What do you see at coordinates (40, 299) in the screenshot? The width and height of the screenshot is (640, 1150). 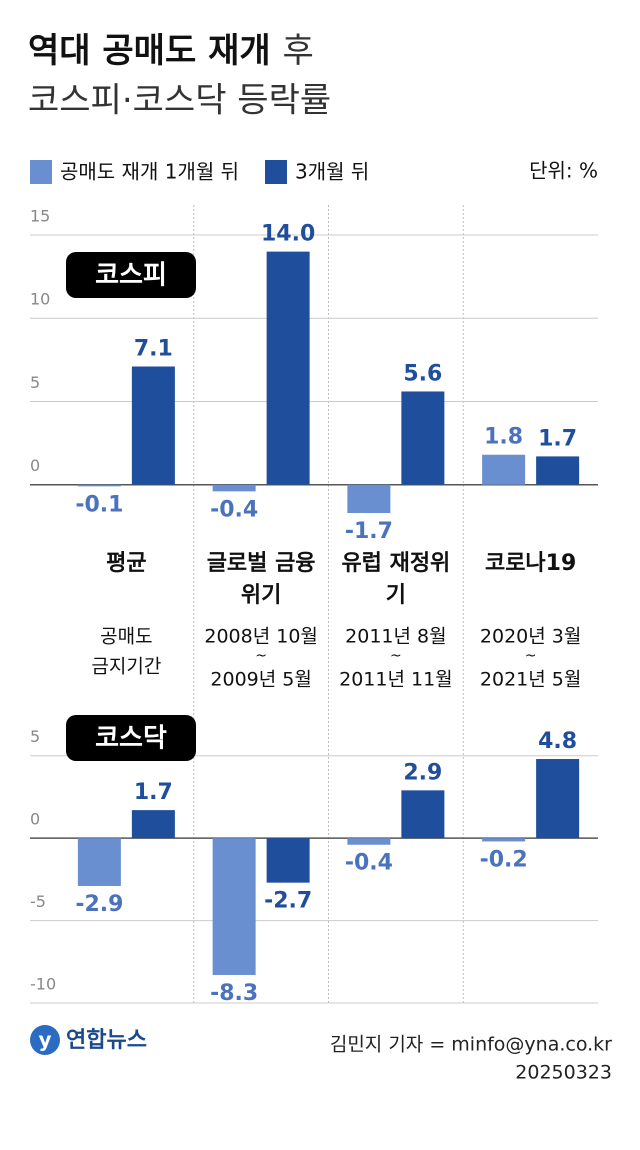 I see `y-tick-label: 10` at bounding box center [40, 299].